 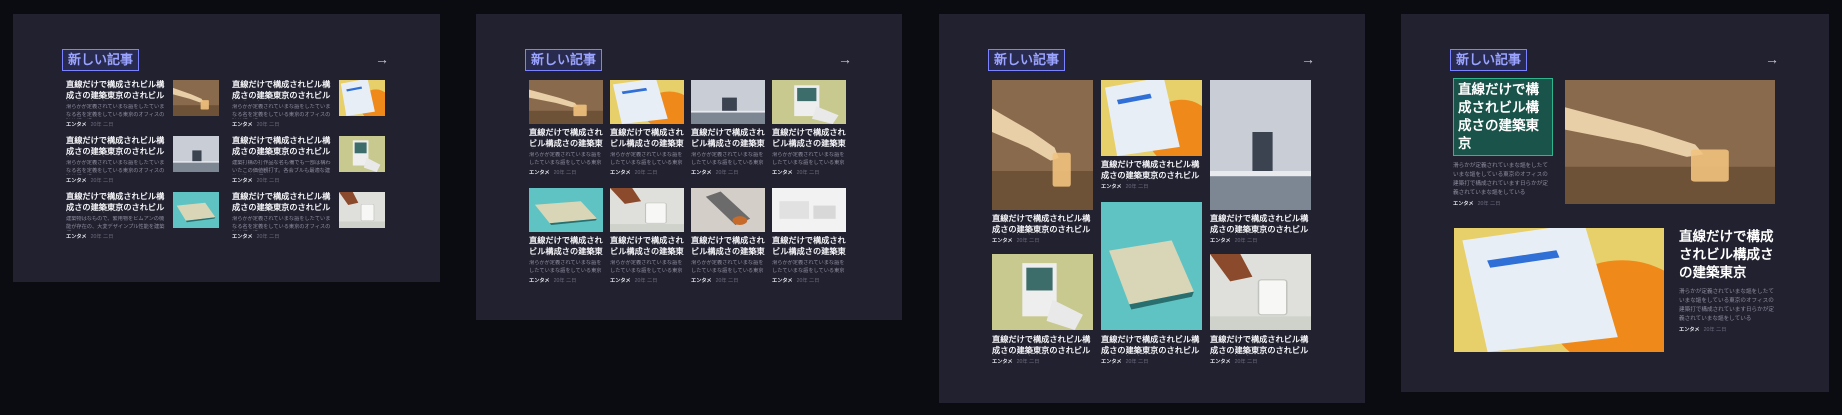 What do you see at coordinates (1726, 254) in the screenshot?
I see `featured-title: 直線だけで構成されビル構成さの建築東京` at bounding box center [1726, 254].